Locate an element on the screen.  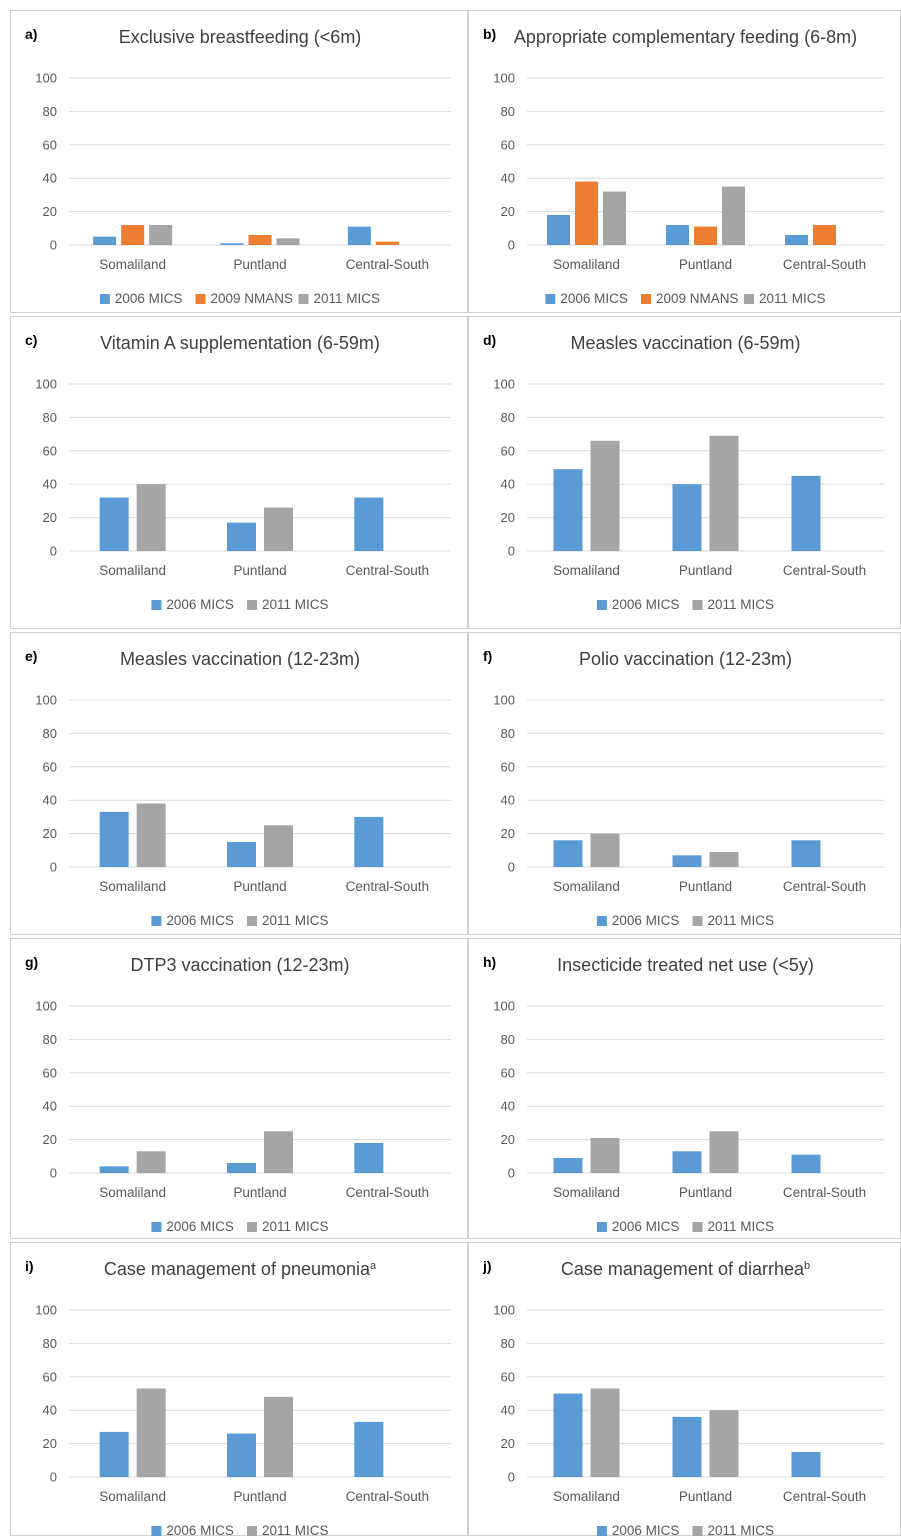
chart-title: Vitamin A supplementation (6-59m) is located at coordinates (240, 343).